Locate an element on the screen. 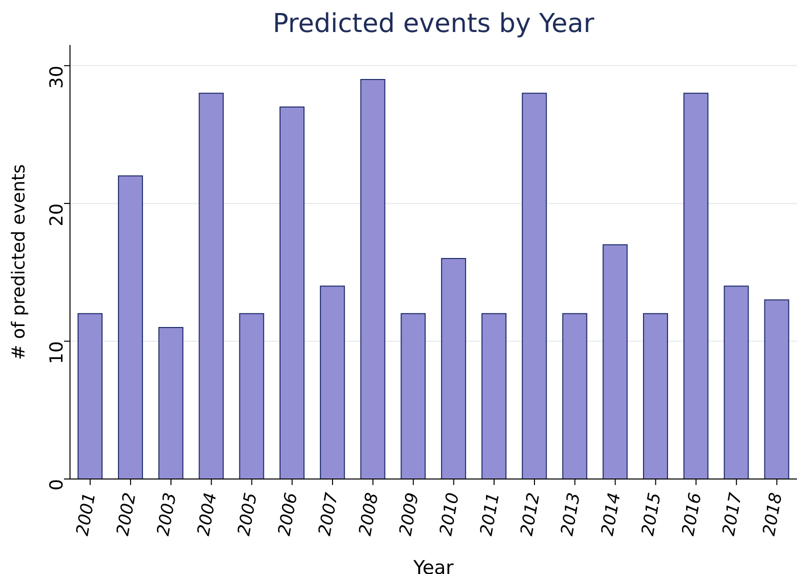 Image resolution: width=799 pixels, height=574 pixels. x-tick-label: 2014 is located at coordinates (612, 514).